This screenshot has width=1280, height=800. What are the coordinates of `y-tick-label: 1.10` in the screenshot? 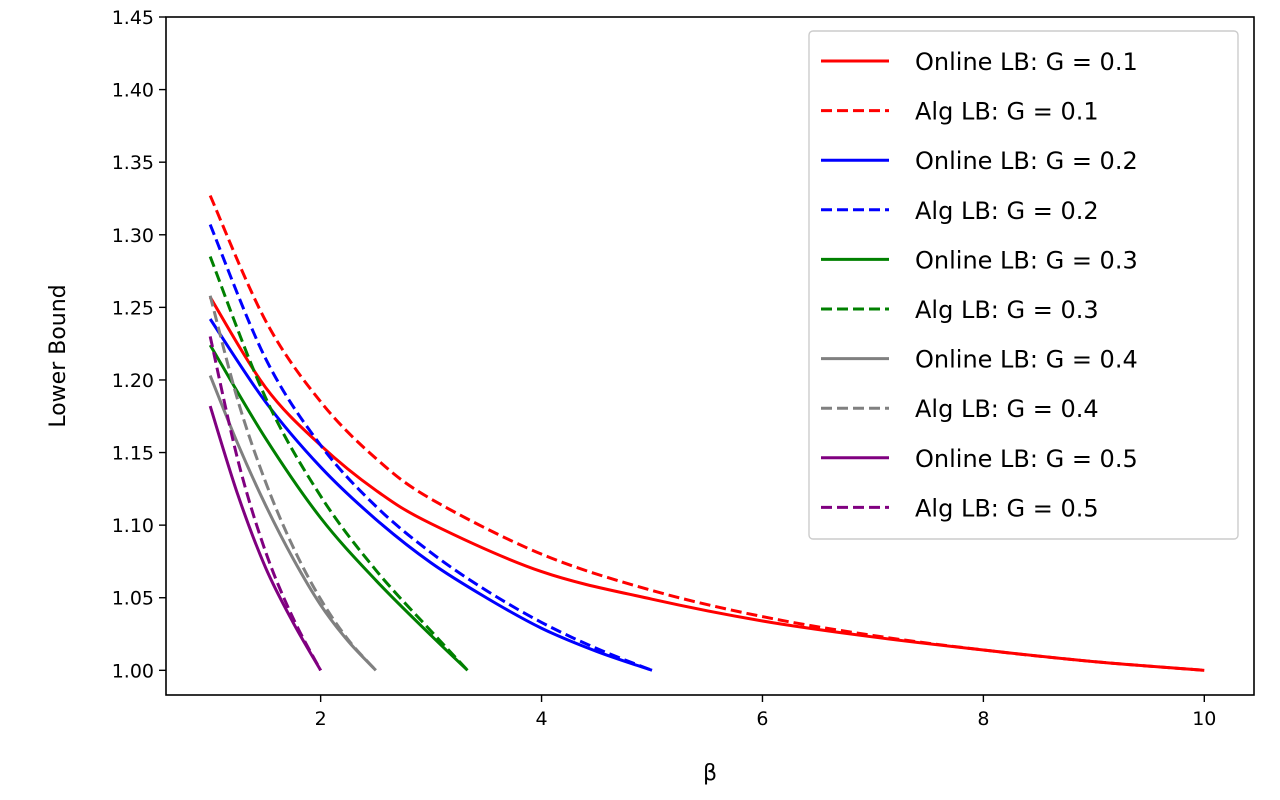 It's located at (133, 526).